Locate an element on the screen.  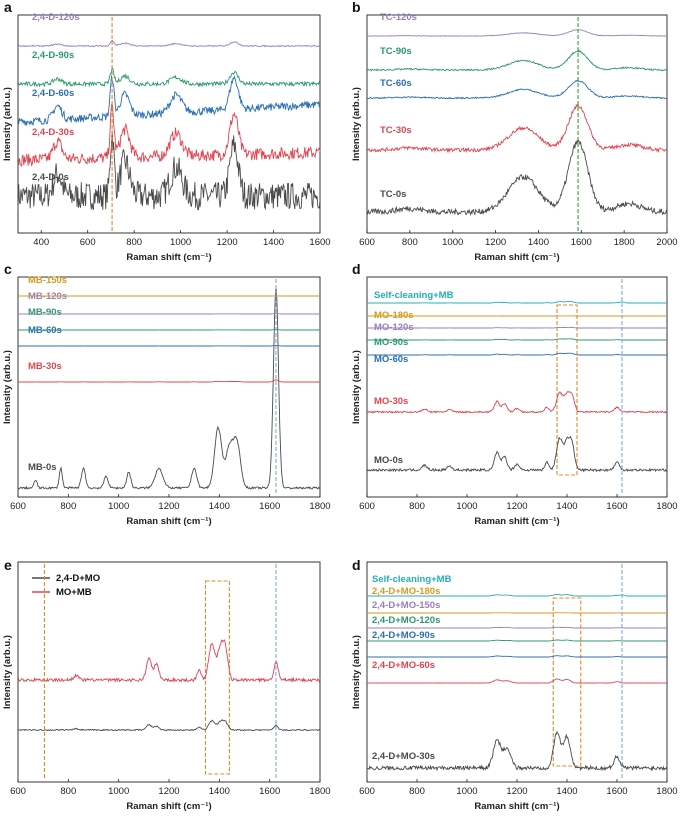
series-line-TC-30s is located at coordinates (517, 128).